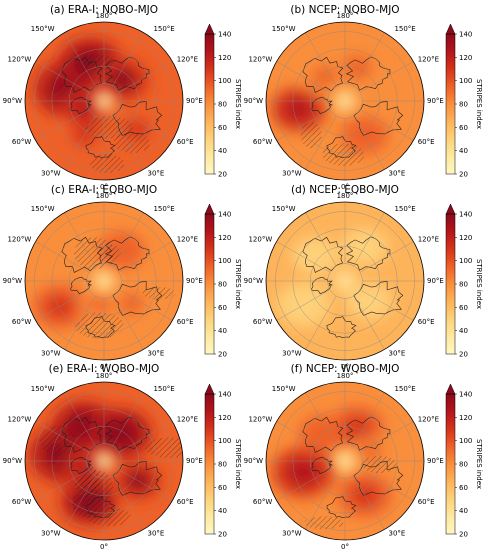 The image size is (500, 557). I want to click on longitude-label: 60°E, so click(426, 502).